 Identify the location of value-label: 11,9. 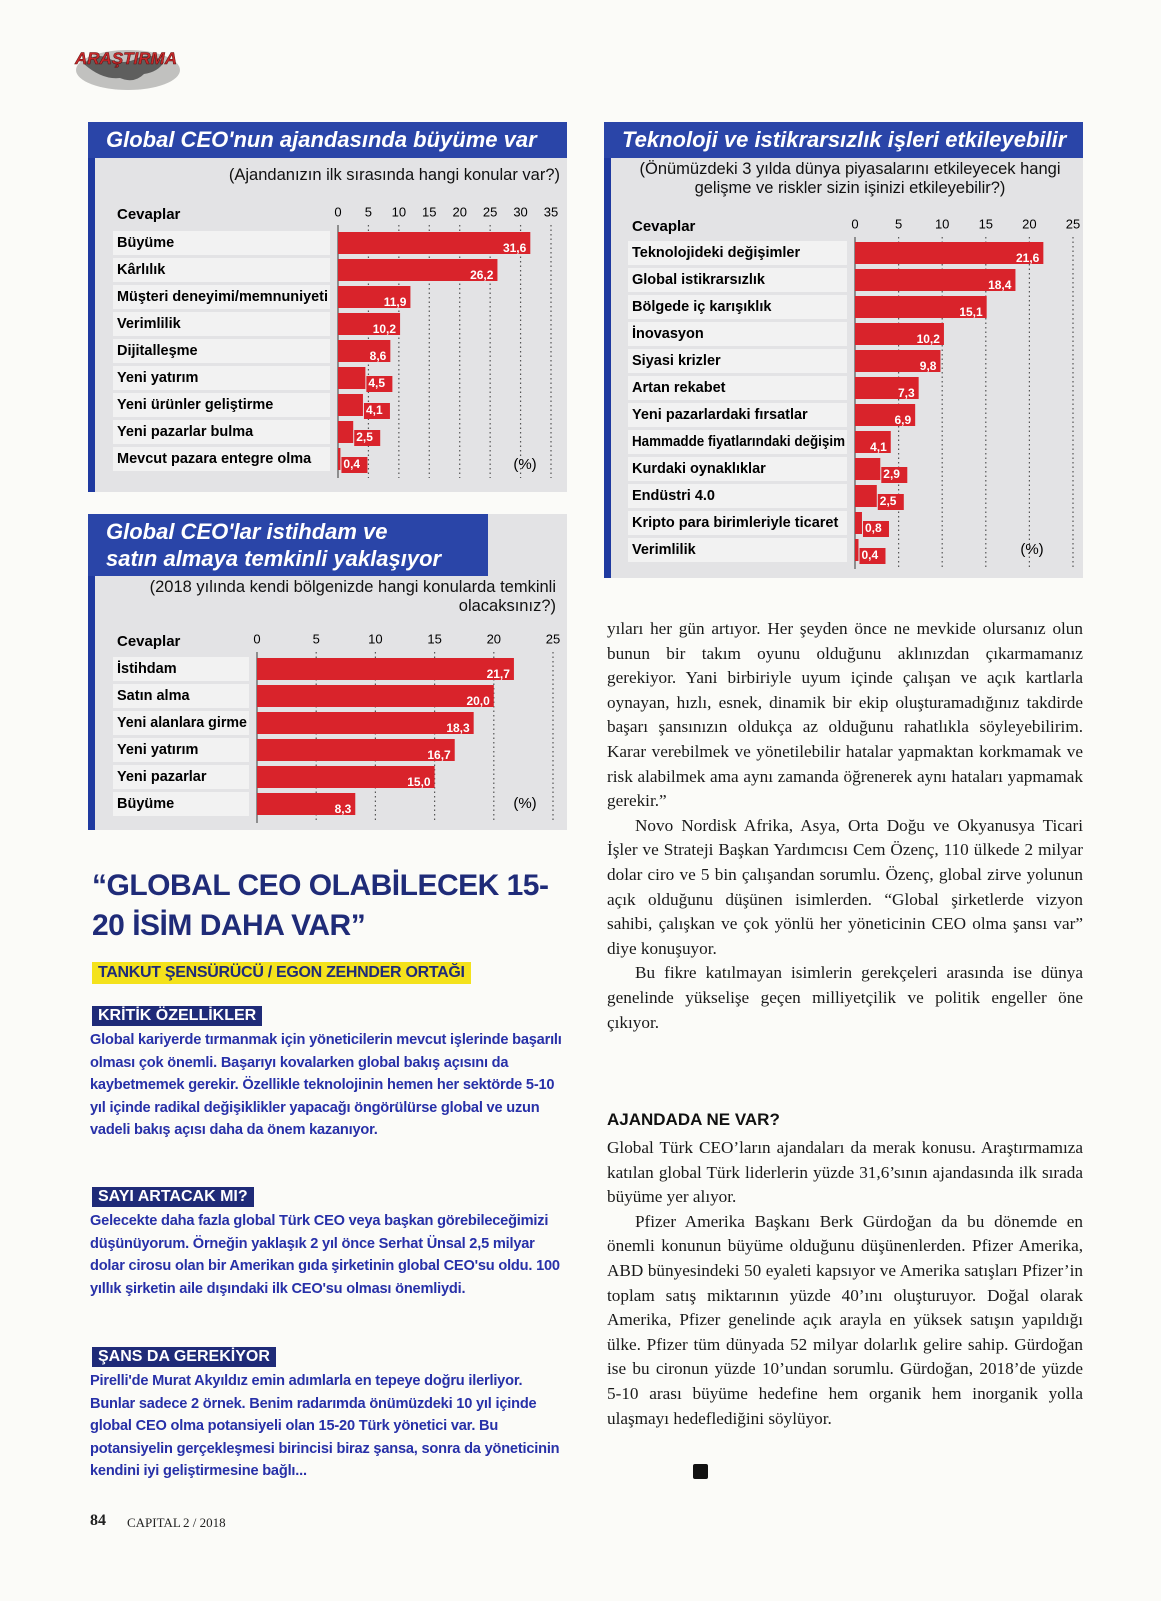
(395, 302).